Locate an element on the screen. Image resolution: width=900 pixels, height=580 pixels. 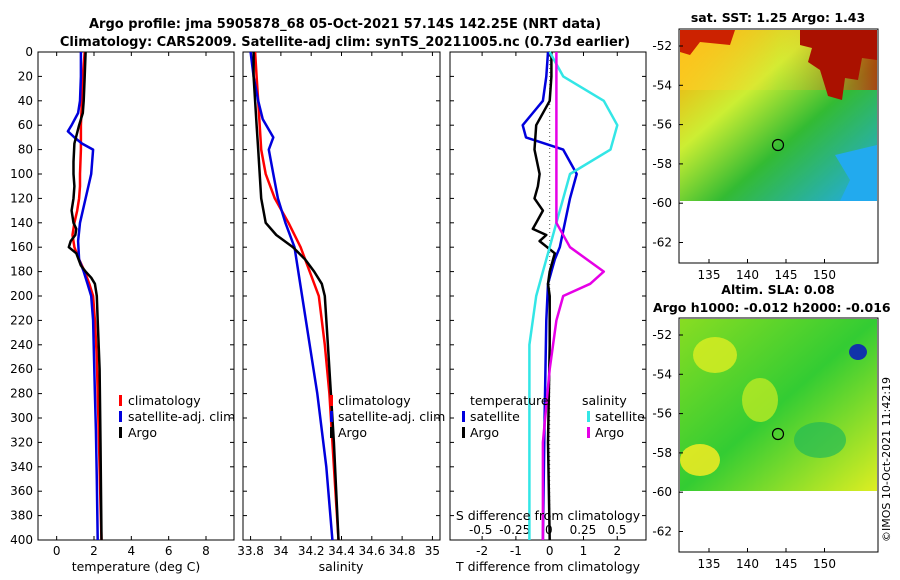
x-tick-label: 35 is located at coordinates (432, 551).